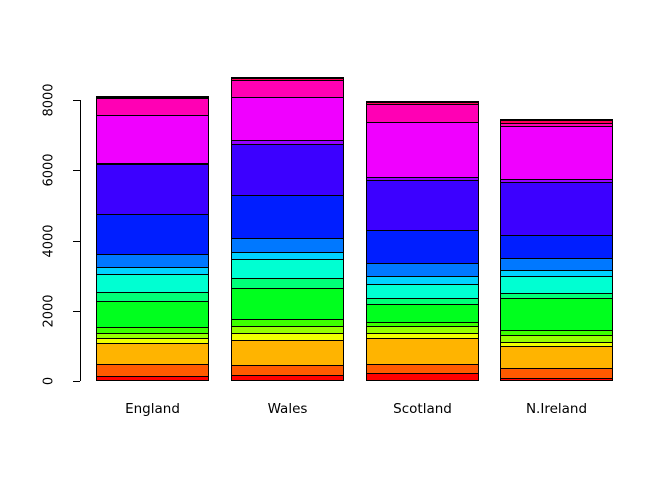 The width and height of the screenshot is (672, 480). I want to click on bar-england, so click(152, 238).